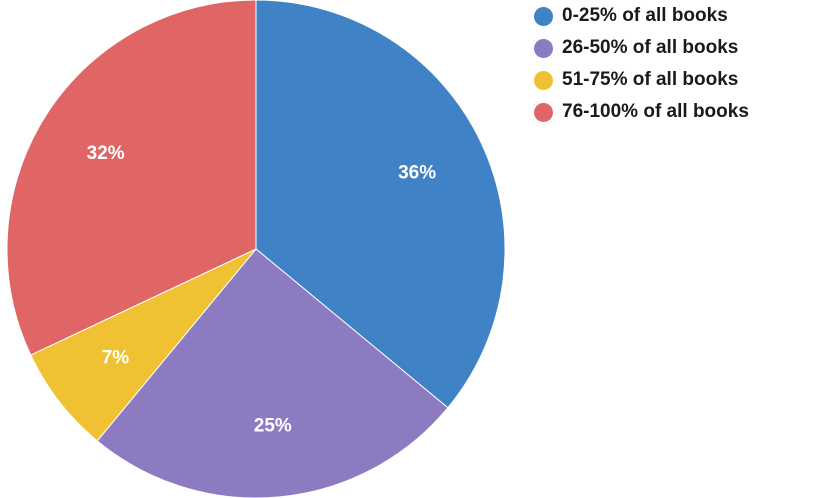 This screenshot has height=498, width=826. I want to click on pie-slice-label: 25%, so click(273, 426).